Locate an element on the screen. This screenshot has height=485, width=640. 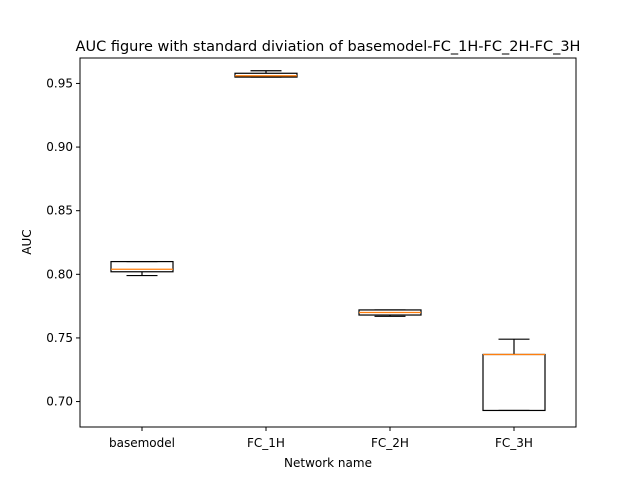
x-axis-label: Network name is located at coordinates (328, 463).